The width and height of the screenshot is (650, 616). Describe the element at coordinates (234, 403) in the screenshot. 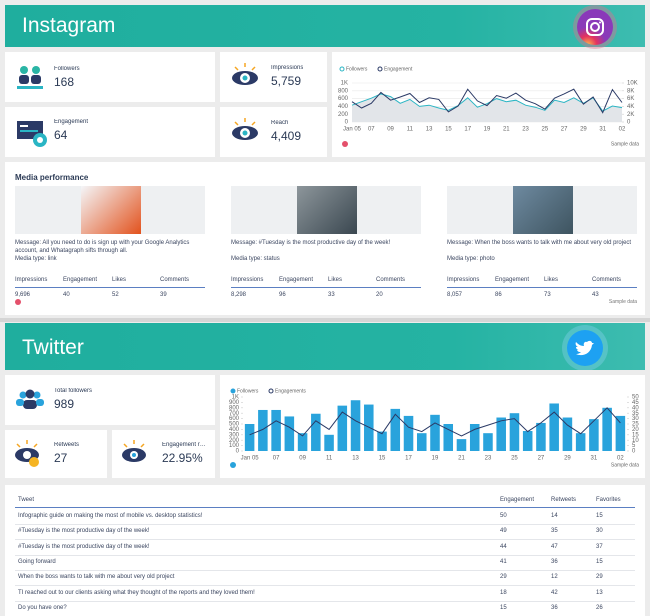

I see `y-tick-label: 900` at that location.